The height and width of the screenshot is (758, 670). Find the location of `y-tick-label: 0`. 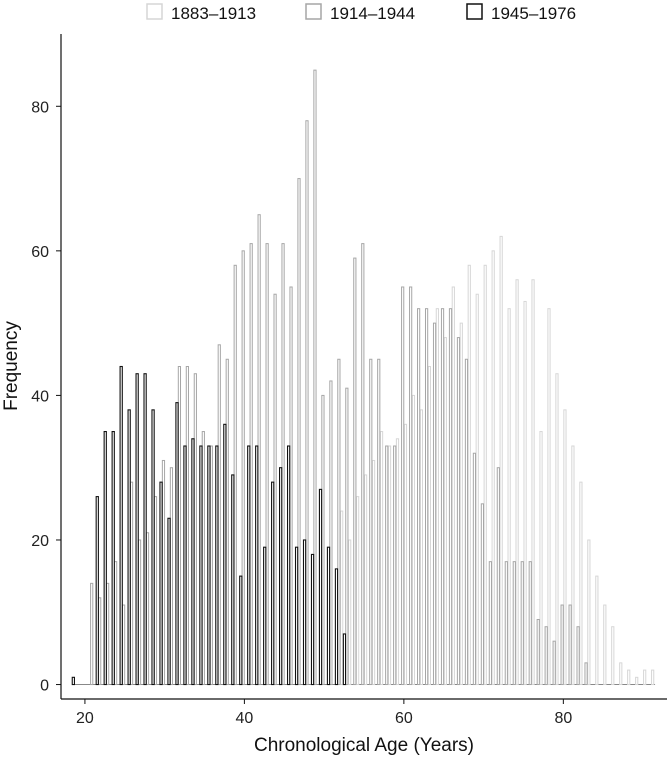

y-tick-label: 0 is located at coordinates (44, 686).